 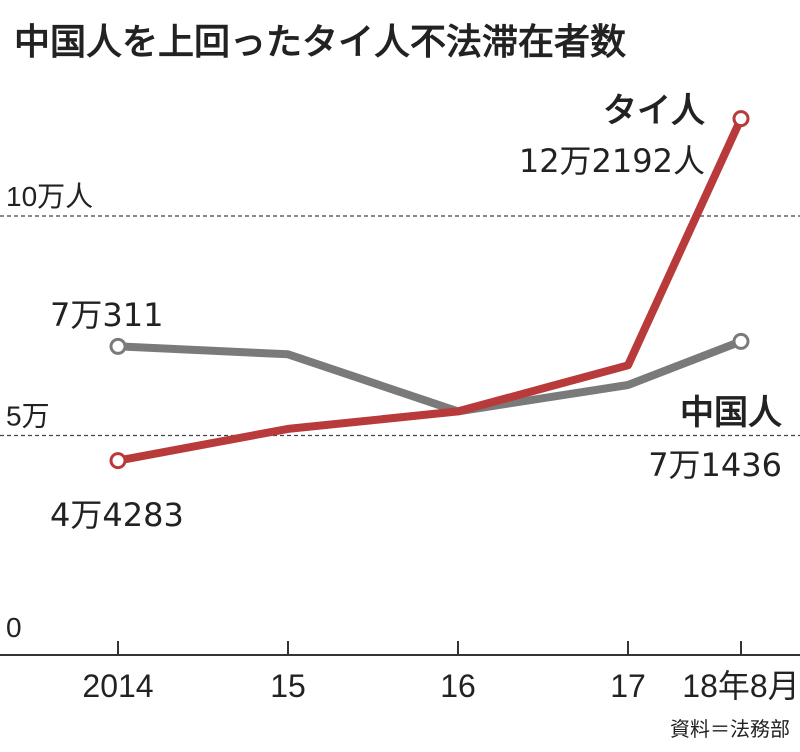 I want to click on x-tick-label-2: 16, so click(x=458, y=686).